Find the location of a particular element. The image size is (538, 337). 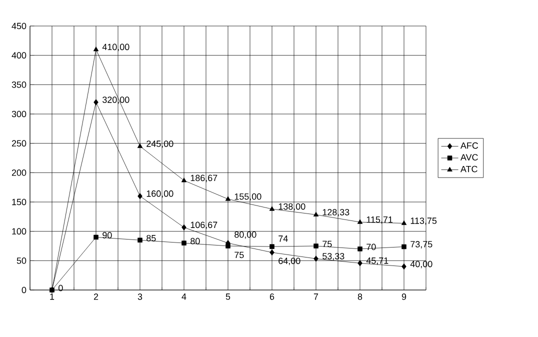

data-label: 90 is located at coordinates (107, 235).